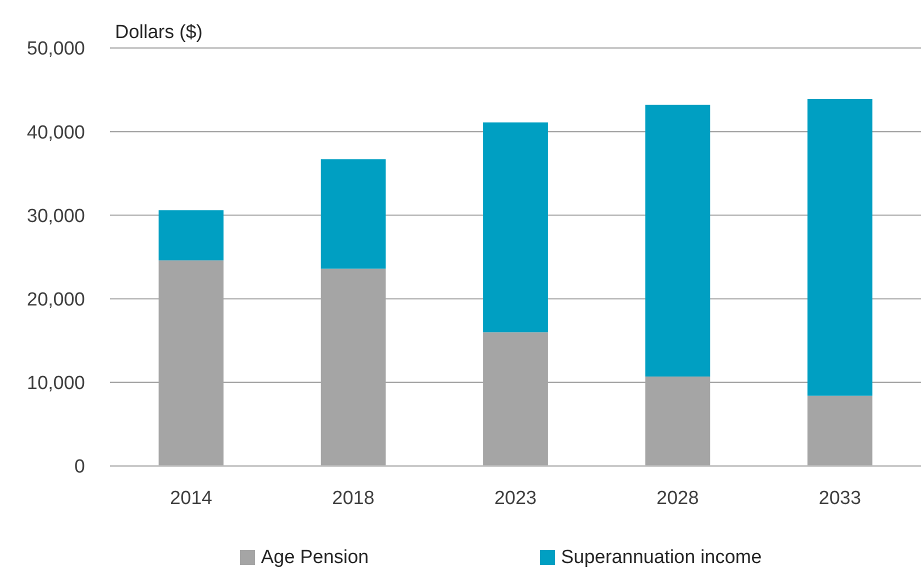 Image resolution: width=921 pixels, height=569 pixels. Describe the element at coordinates (55, 216) in the screenshot. I see `y-tick-label: 30,000` at that location.